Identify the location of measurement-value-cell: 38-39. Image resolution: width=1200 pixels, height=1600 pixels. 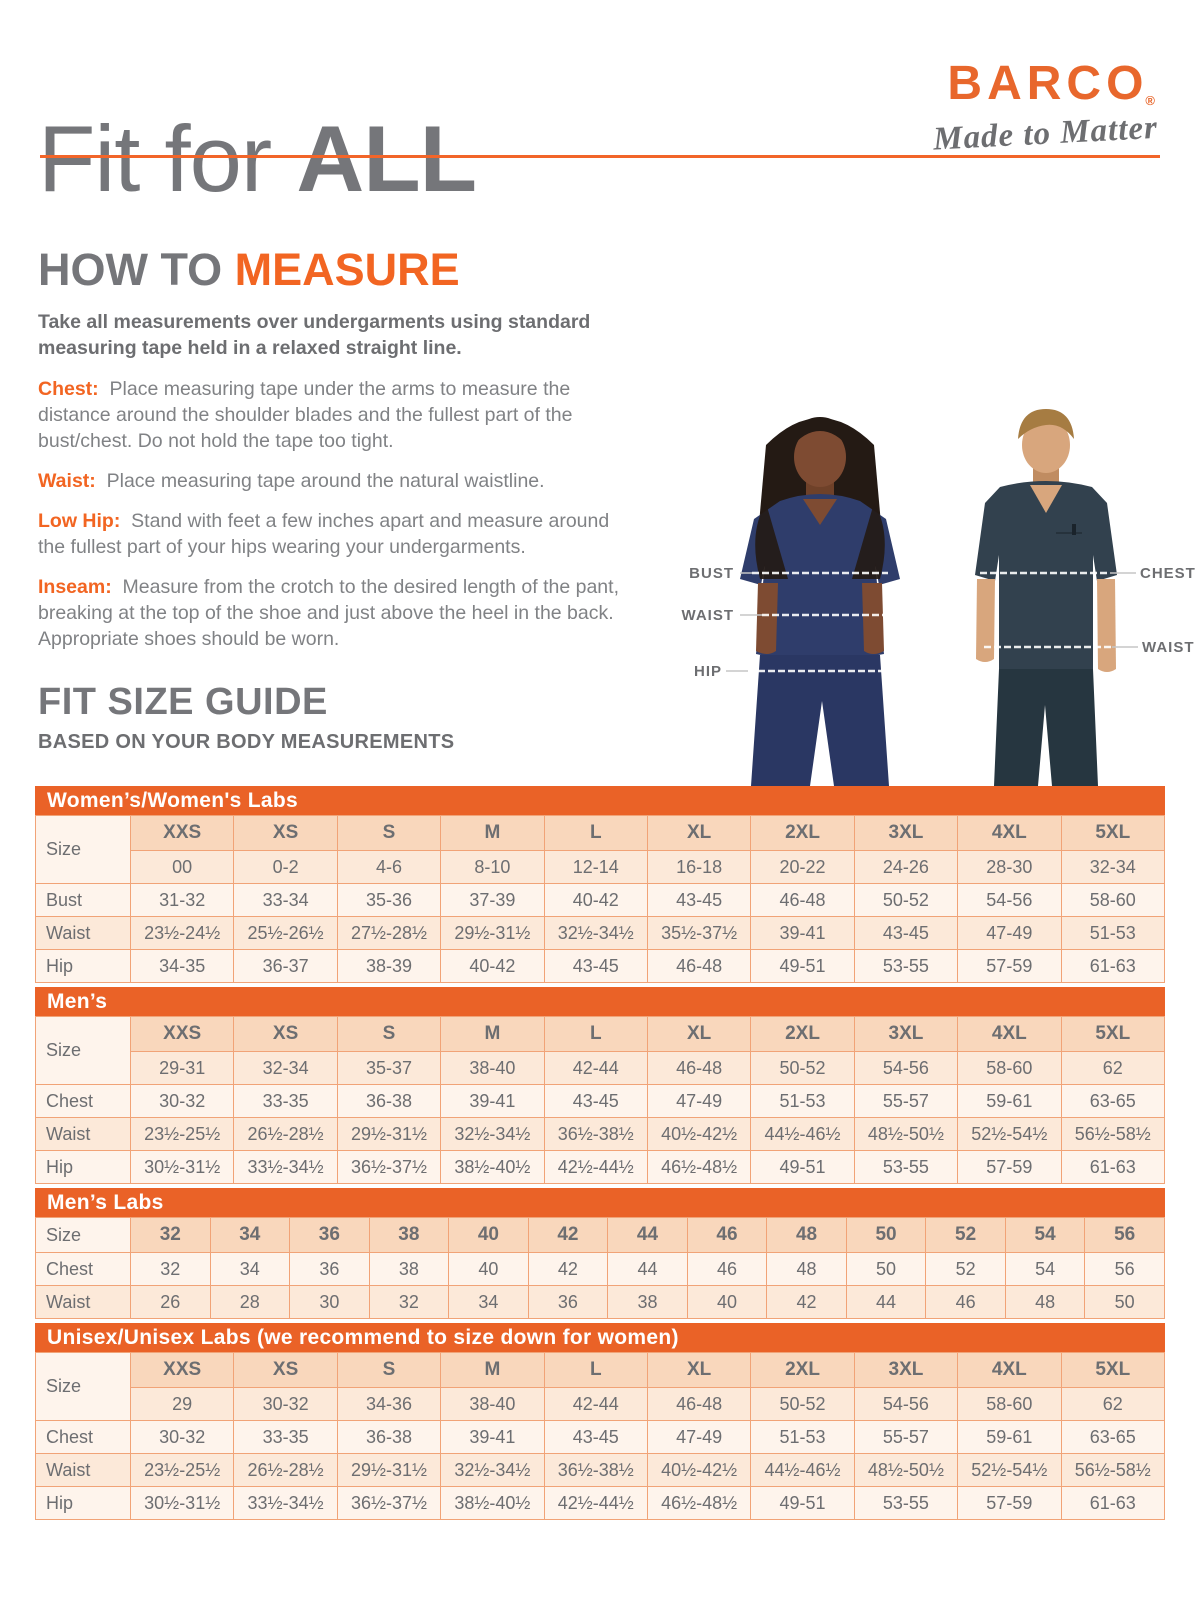
(389, 966).